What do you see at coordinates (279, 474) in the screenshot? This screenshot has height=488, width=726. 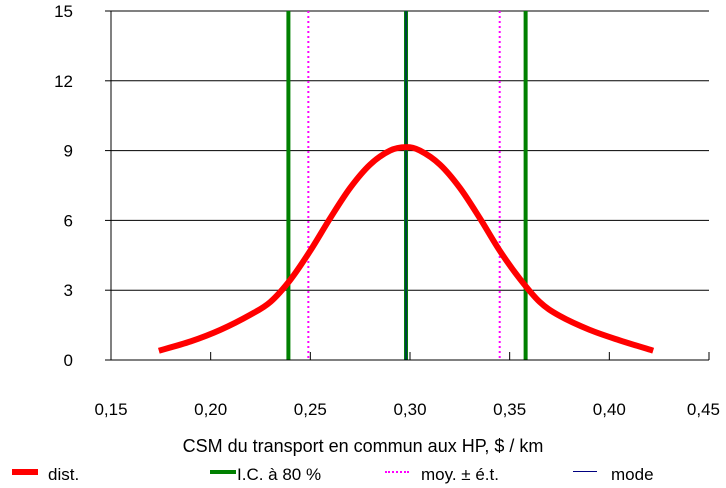 I see `legend-label-ic: I.C. à 80 %` at bounding box center [279, 474].